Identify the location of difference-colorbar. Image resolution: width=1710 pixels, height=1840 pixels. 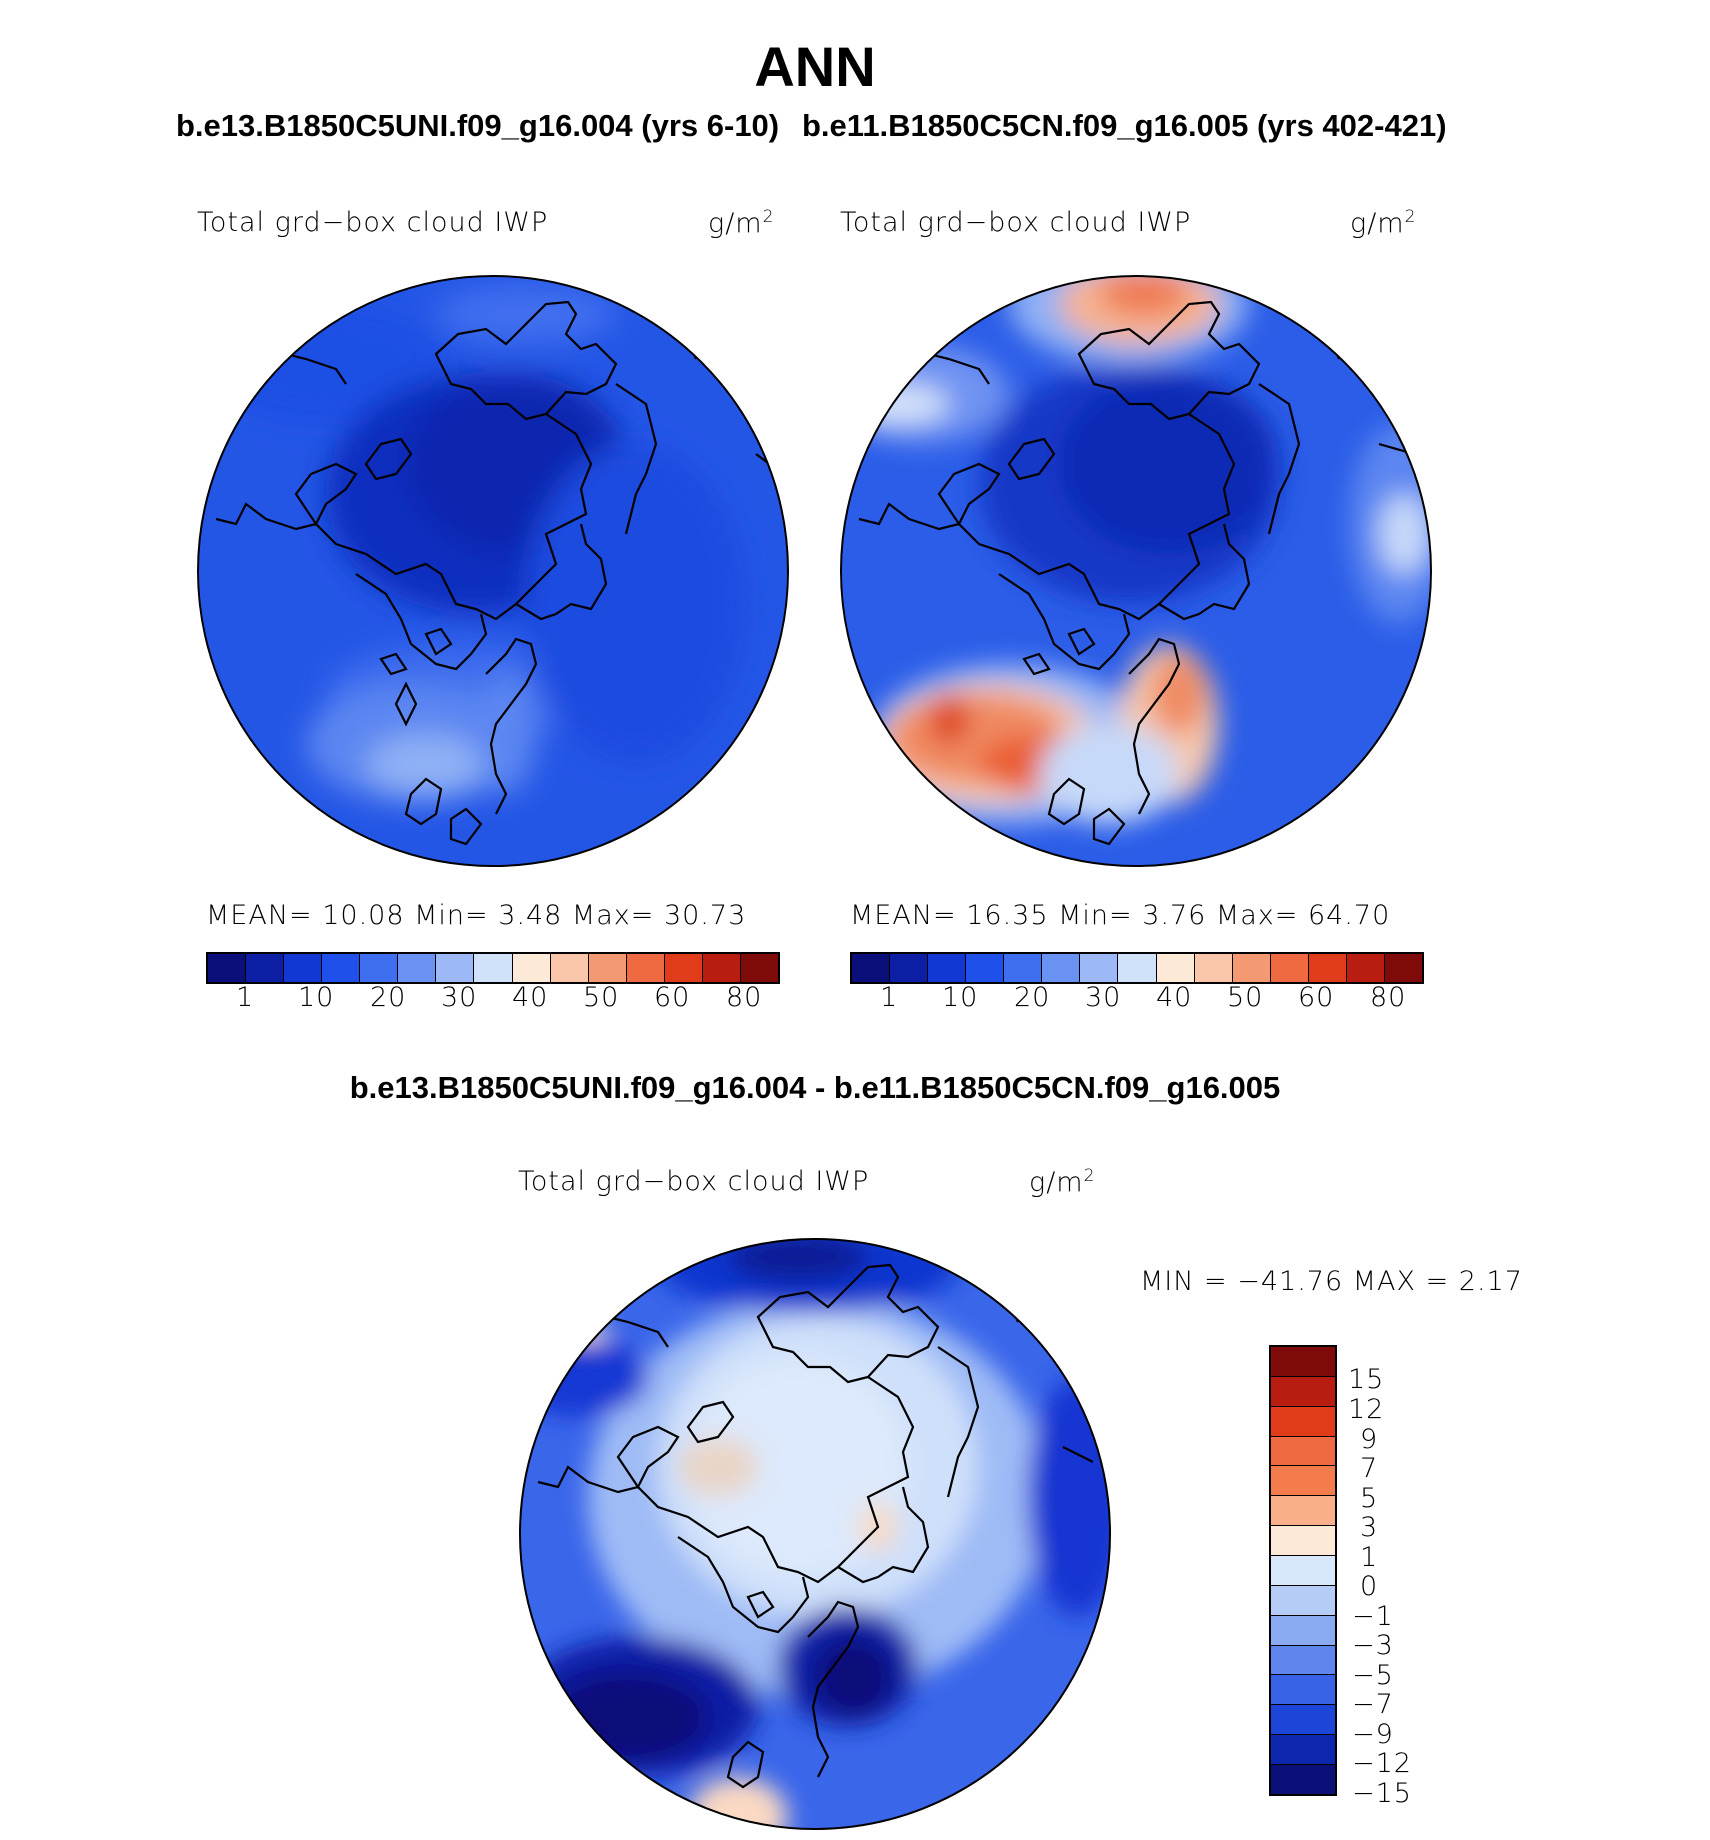
(1303, 1570).